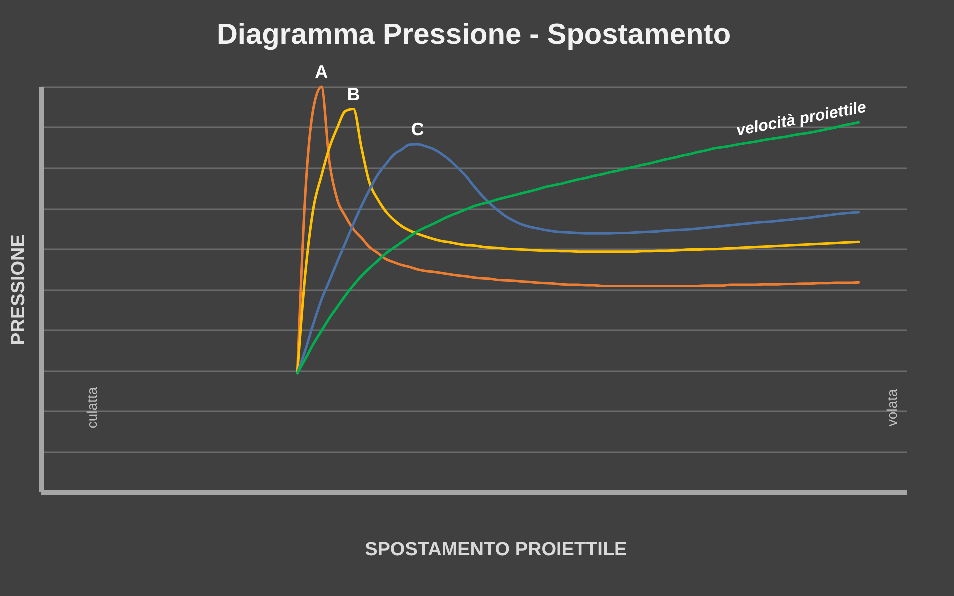  What do you see at coordinates (496, 550) in the screenshot?
I see `x-axis-title: SPOSTAMENTO PROIETTILE` at bounding box center [496, 550].